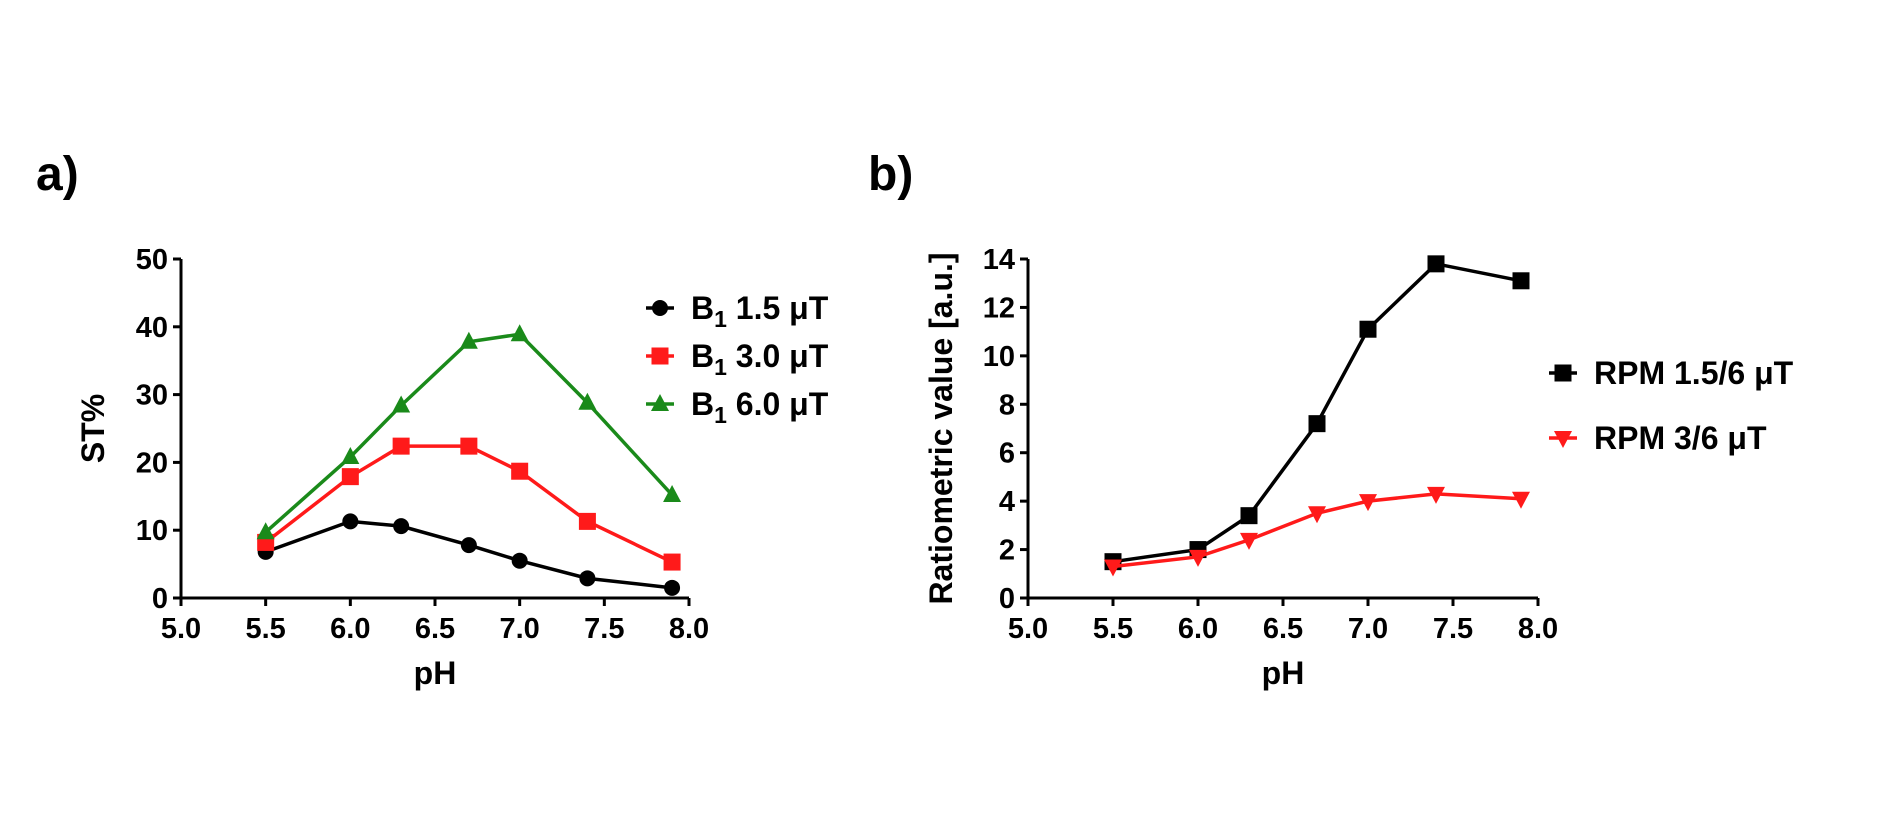  I want to click on legend-entry: B1 3.0 μT, so click(737, 359).